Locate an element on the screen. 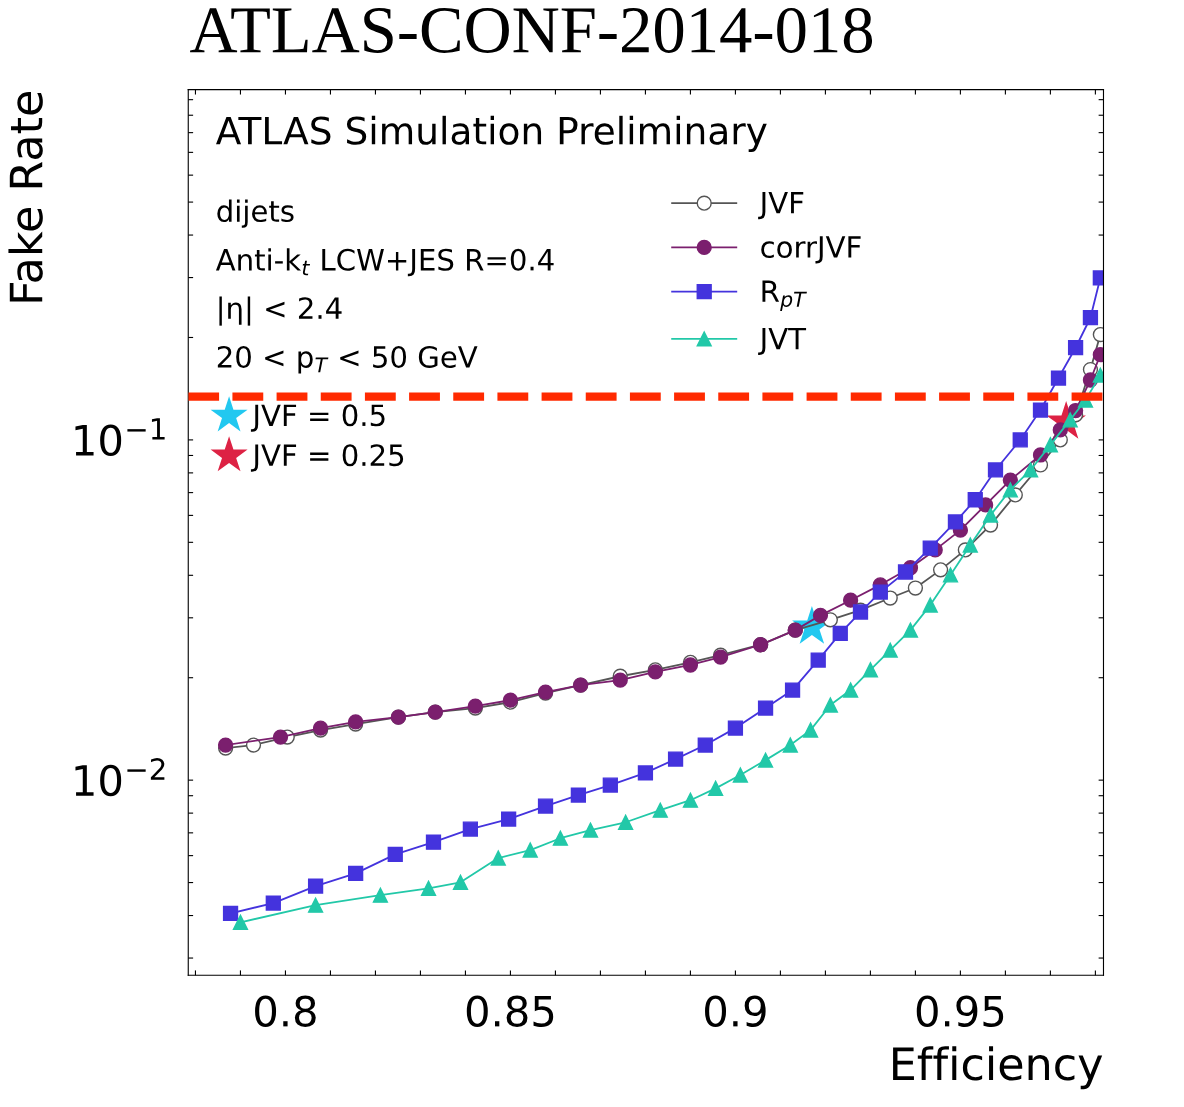 This screenshot has width=1184, height=1107. legend-label: JVF is located at coordinates (781, 206).